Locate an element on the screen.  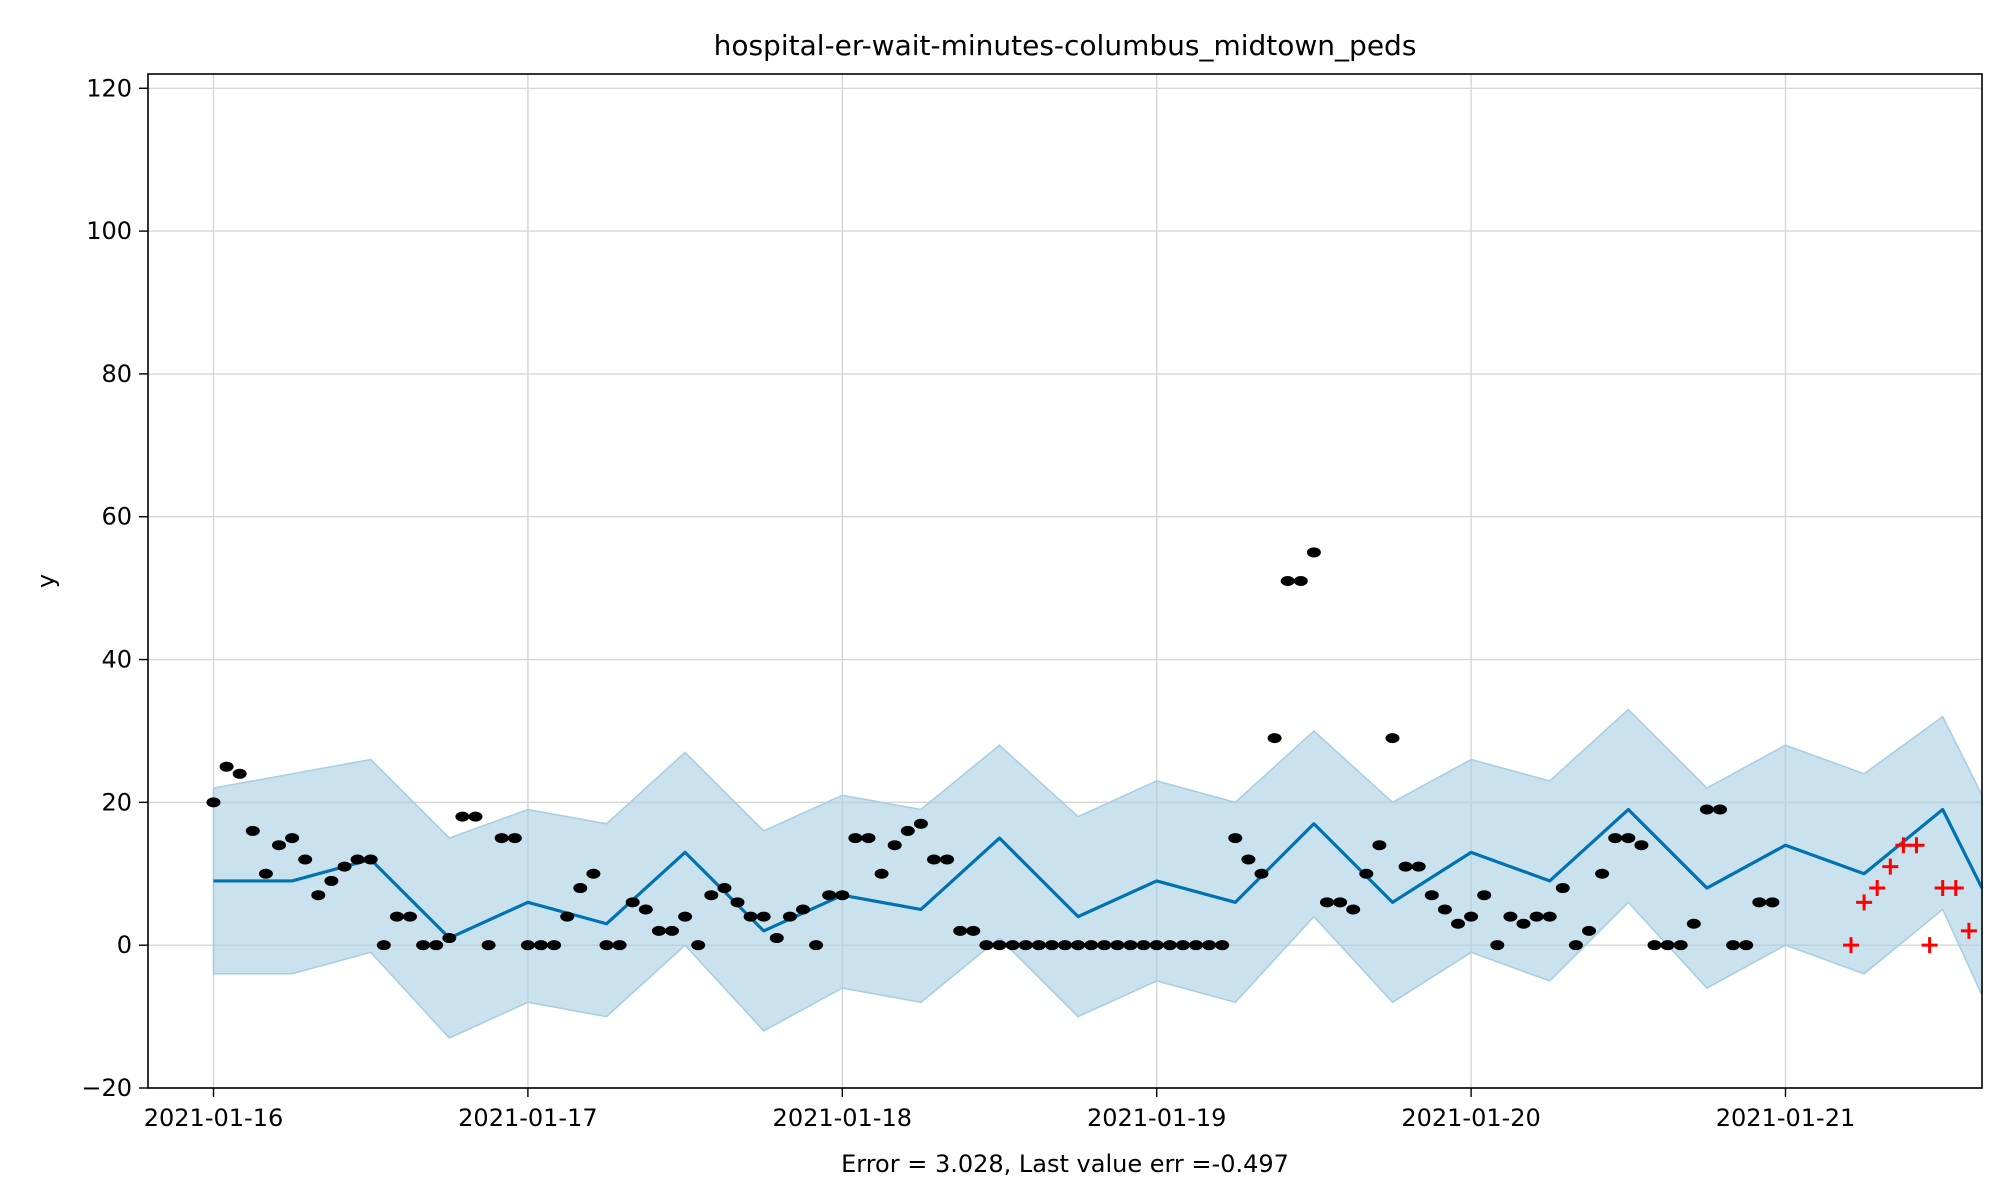
y-axis-label: y is located at coordinates (46, 581).